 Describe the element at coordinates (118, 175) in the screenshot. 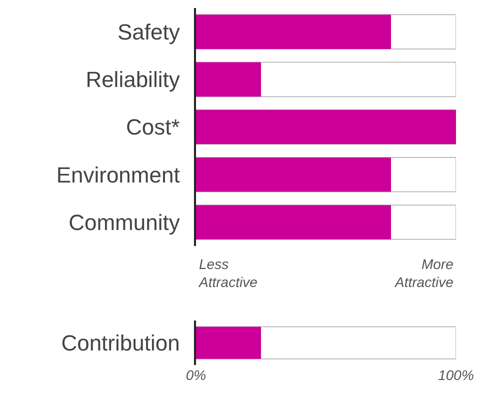

I see `y-tick-label: Environment` at that location.